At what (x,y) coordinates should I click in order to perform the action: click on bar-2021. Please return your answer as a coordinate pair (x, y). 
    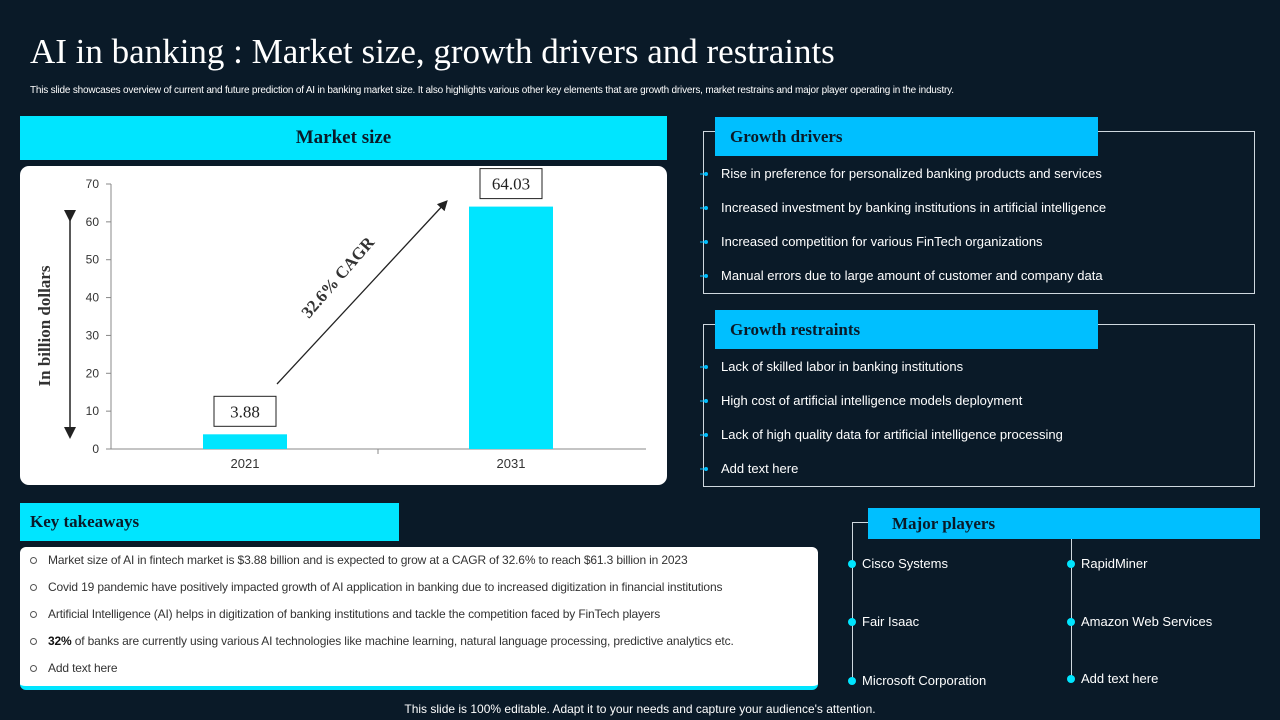
    Looking at the image, I should click on (245, 441).